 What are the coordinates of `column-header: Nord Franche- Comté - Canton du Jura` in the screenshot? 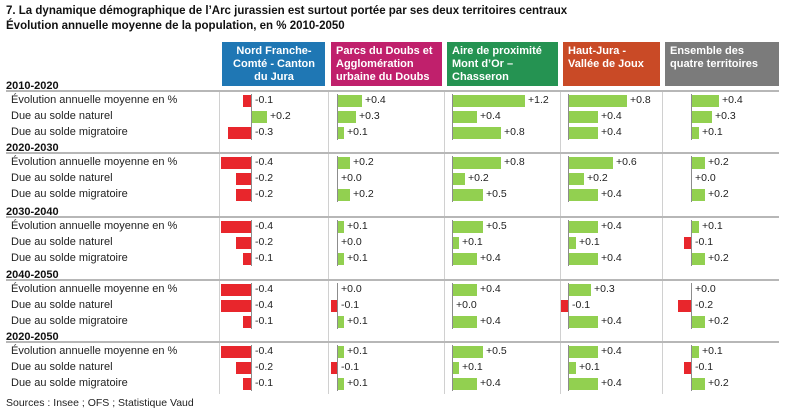 It's located at (273, 64).